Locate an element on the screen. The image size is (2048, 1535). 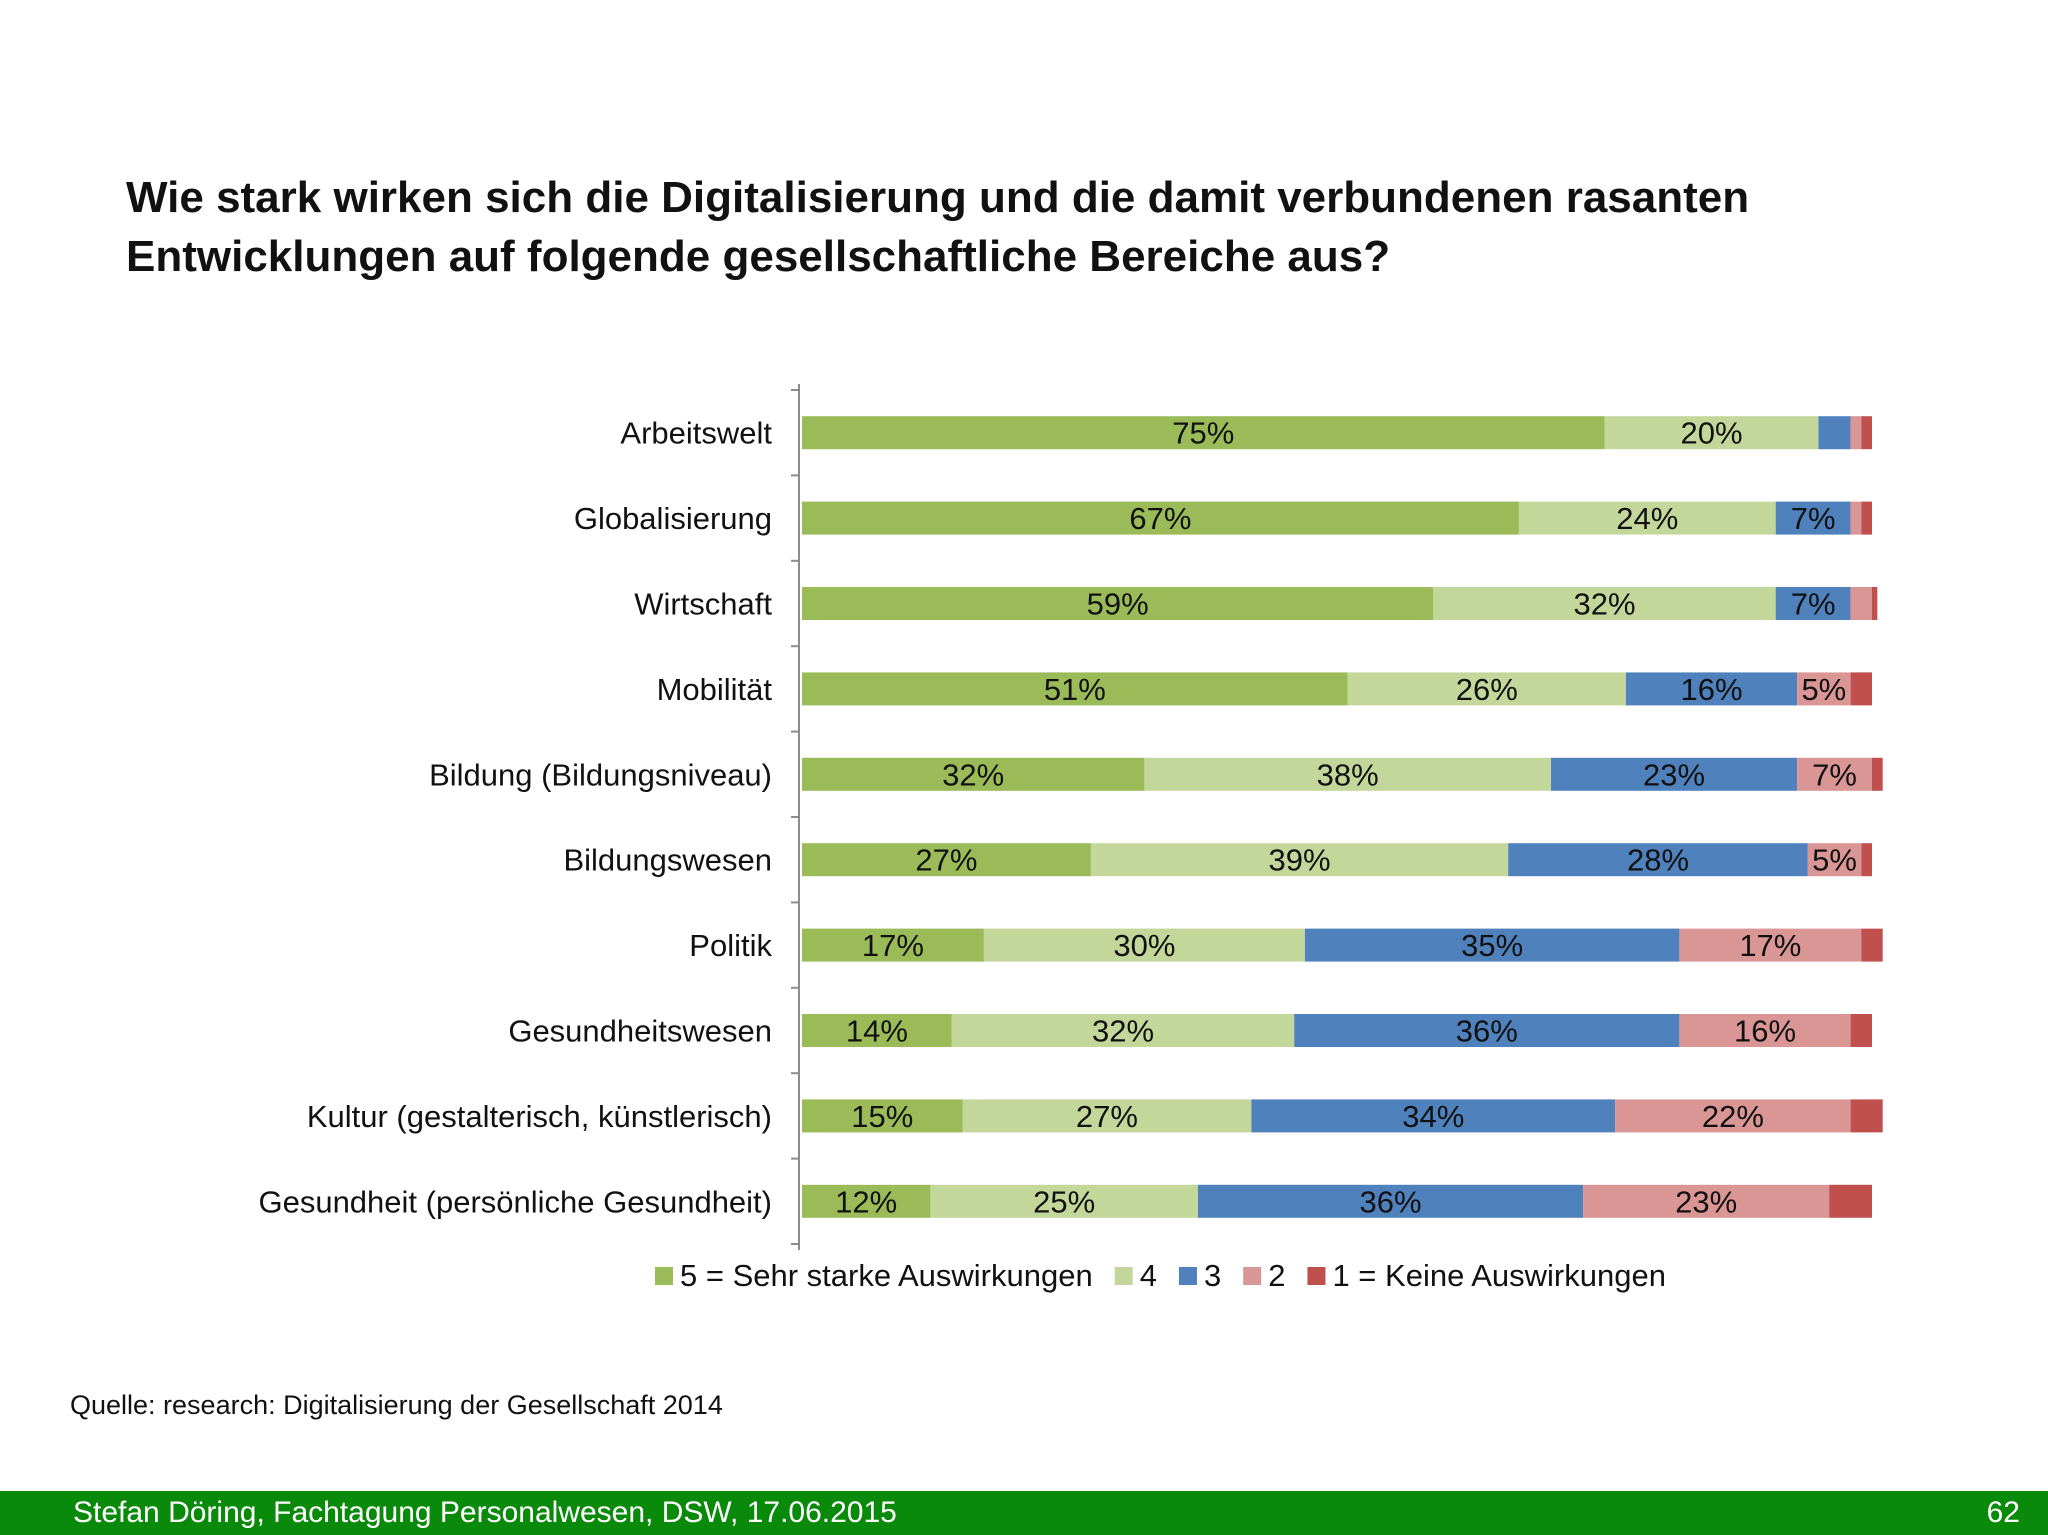
data-label: 28% is located at coordinates (1658, 860).